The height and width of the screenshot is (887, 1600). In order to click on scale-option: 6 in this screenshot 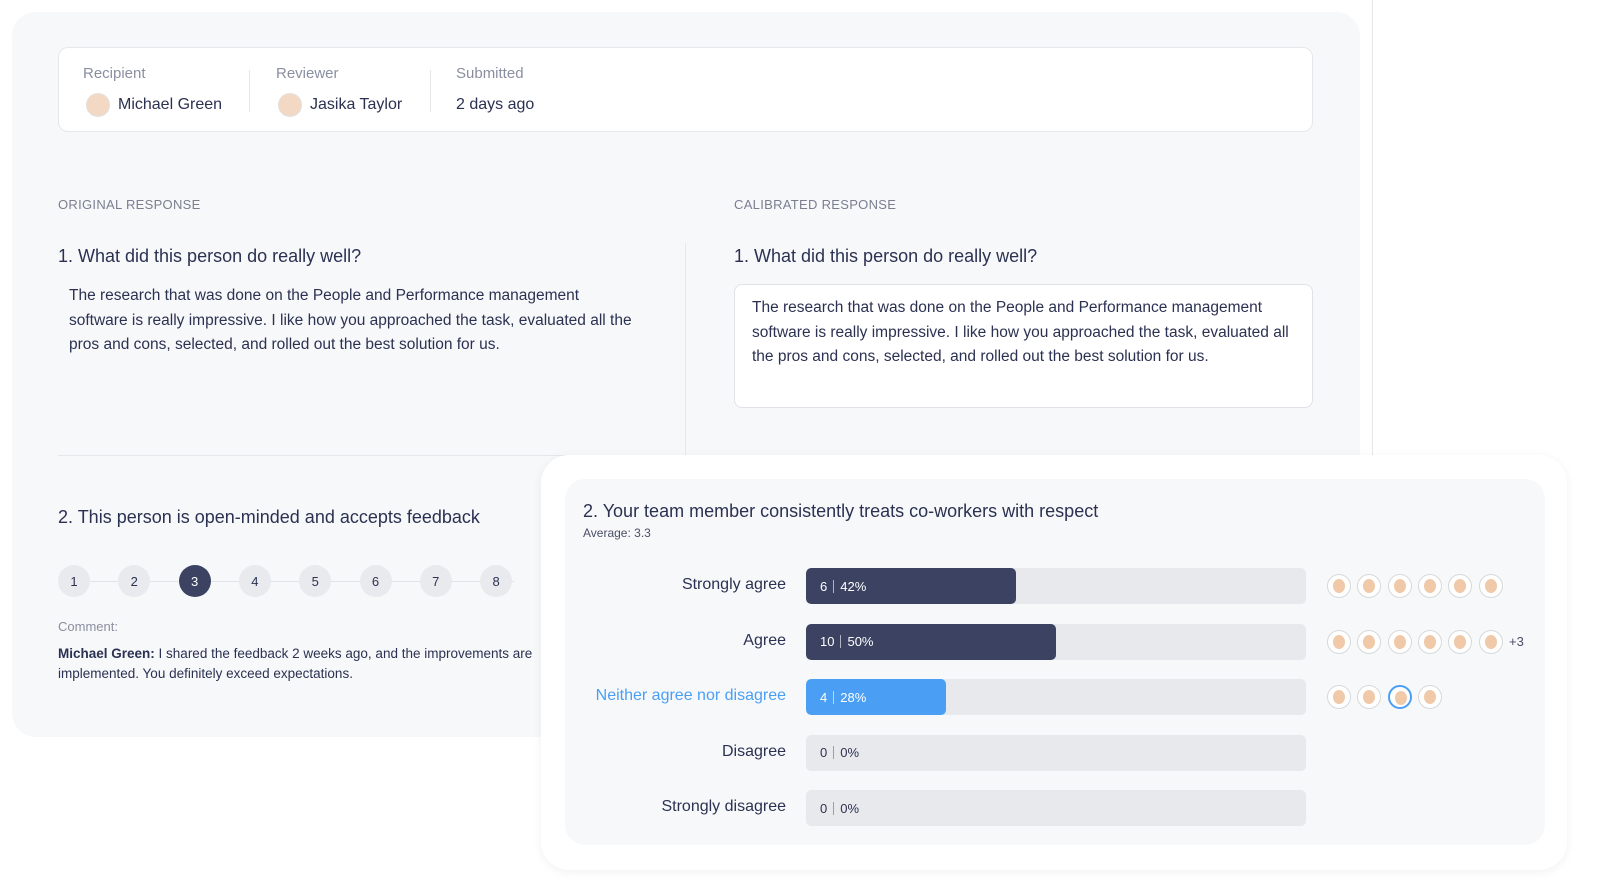, I will do `click(375, 581)`.